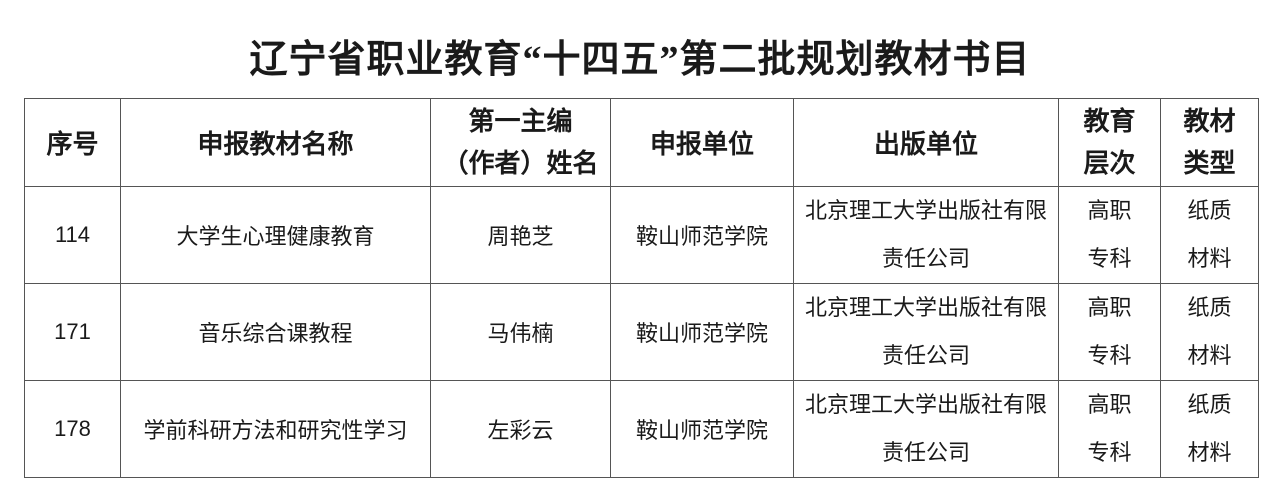 The image size is (1280, 488). Describe the element at coordinates (72, 142) in the screenshot. I see `column-header-index: 序号` at that location.